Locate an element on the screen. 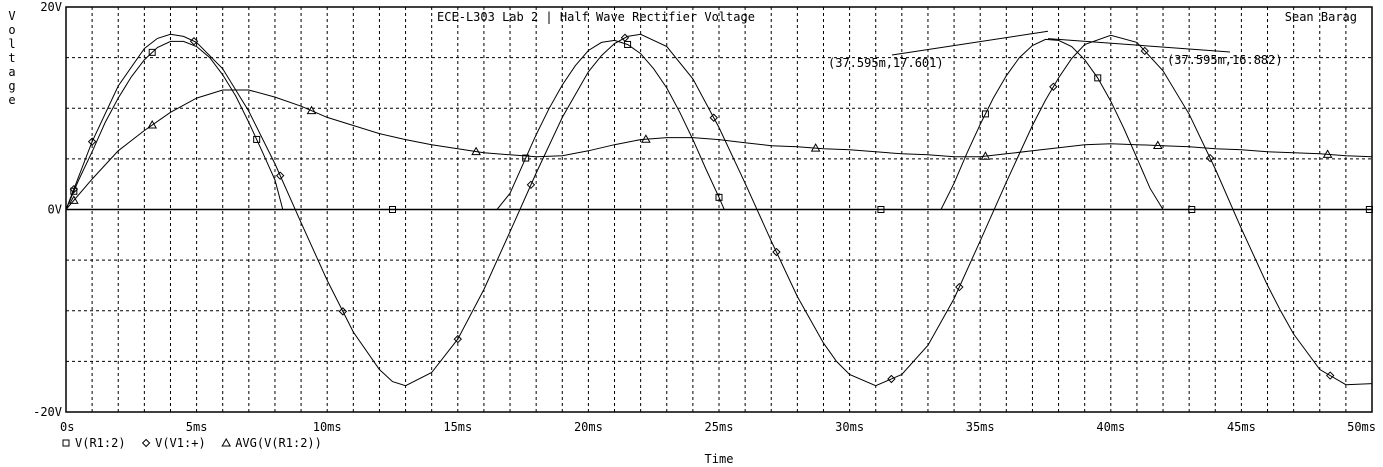  y-tick-label: 20V is located at coordinates (51, 7).